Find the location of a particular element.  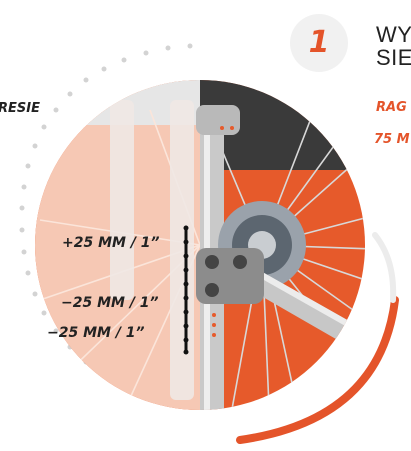

highlight-text-1: RAG is located at coordinates (391, 107).